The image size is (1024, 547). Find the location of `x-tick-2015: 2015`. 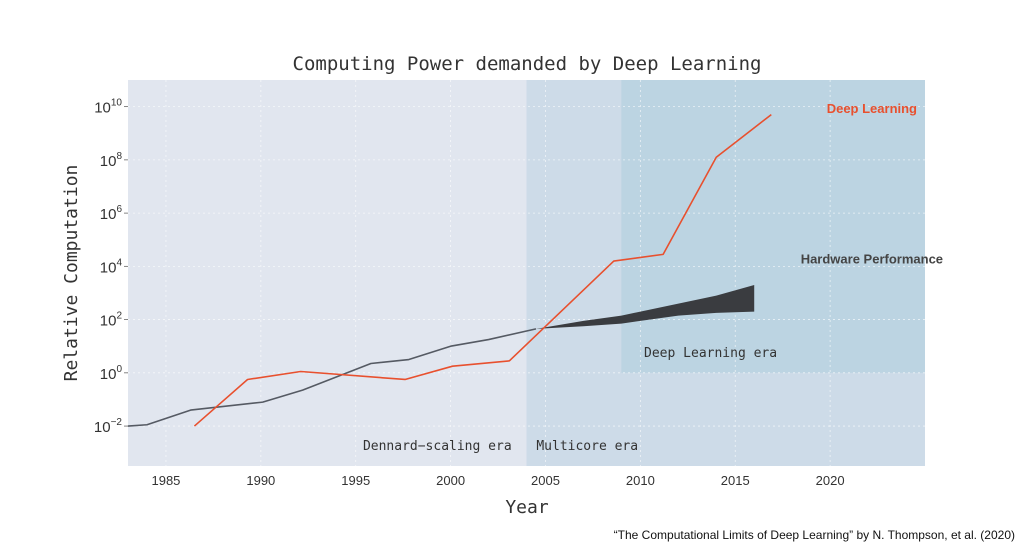

x-tick-2015: 2015 is located at coordinates (735, 480).